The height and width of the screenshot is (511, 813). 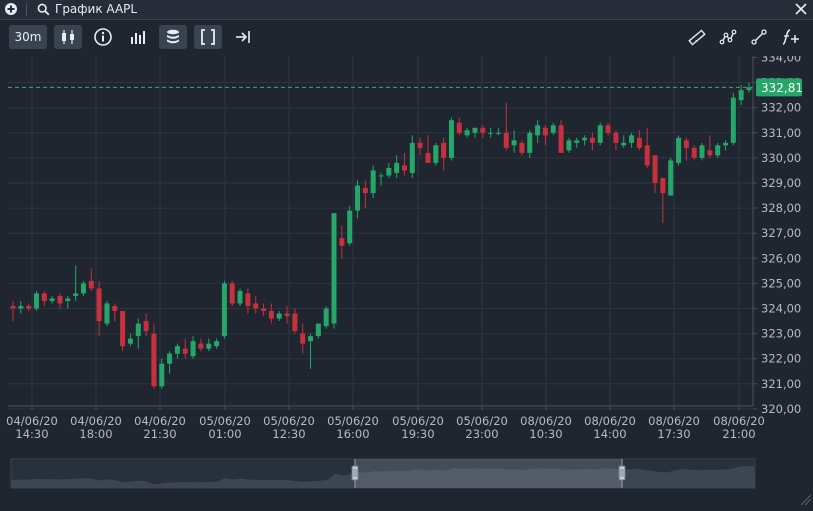 What do you see at coordinates (406, 10) in the screenshot?
I see `window-titlebar: График AAPL` at bounding box center [406, 10].